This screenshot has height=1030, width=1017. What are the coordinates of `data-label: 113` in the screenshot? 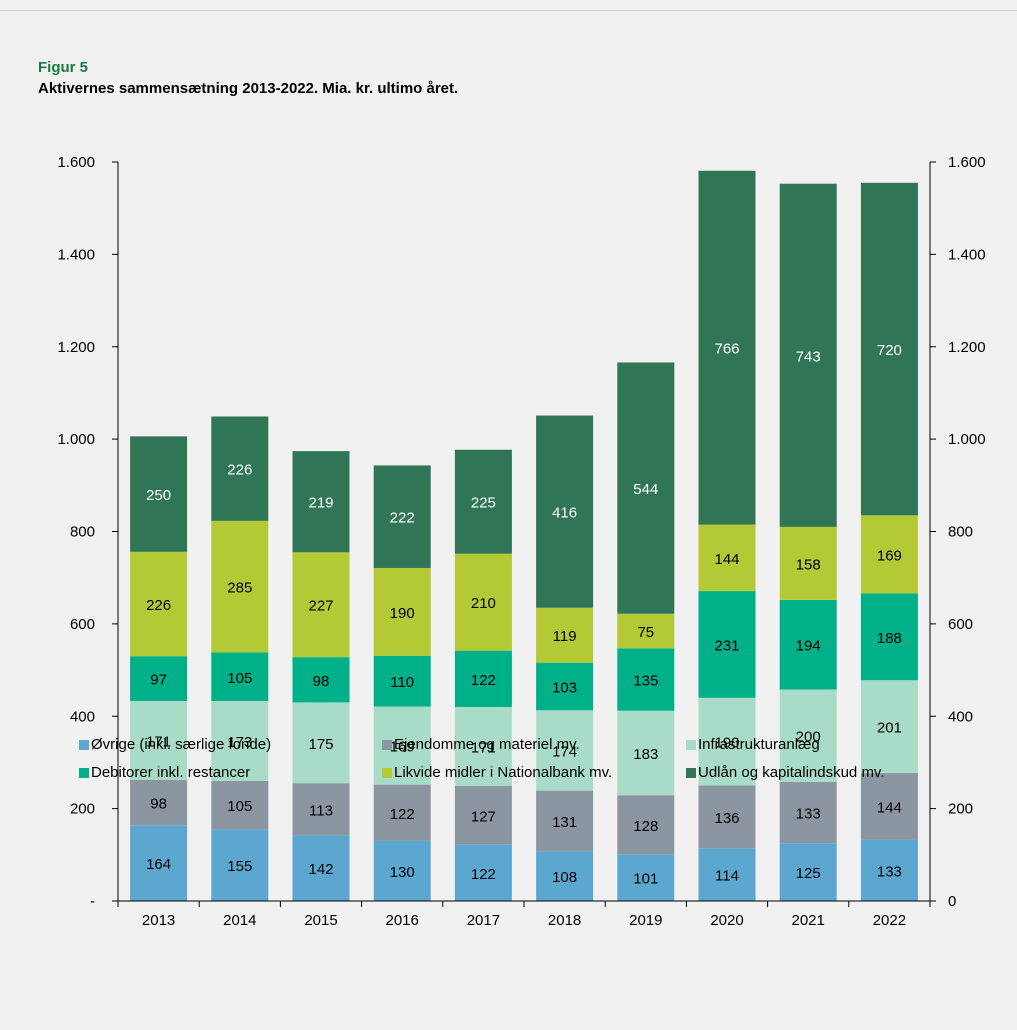 It's located at (321, 810).